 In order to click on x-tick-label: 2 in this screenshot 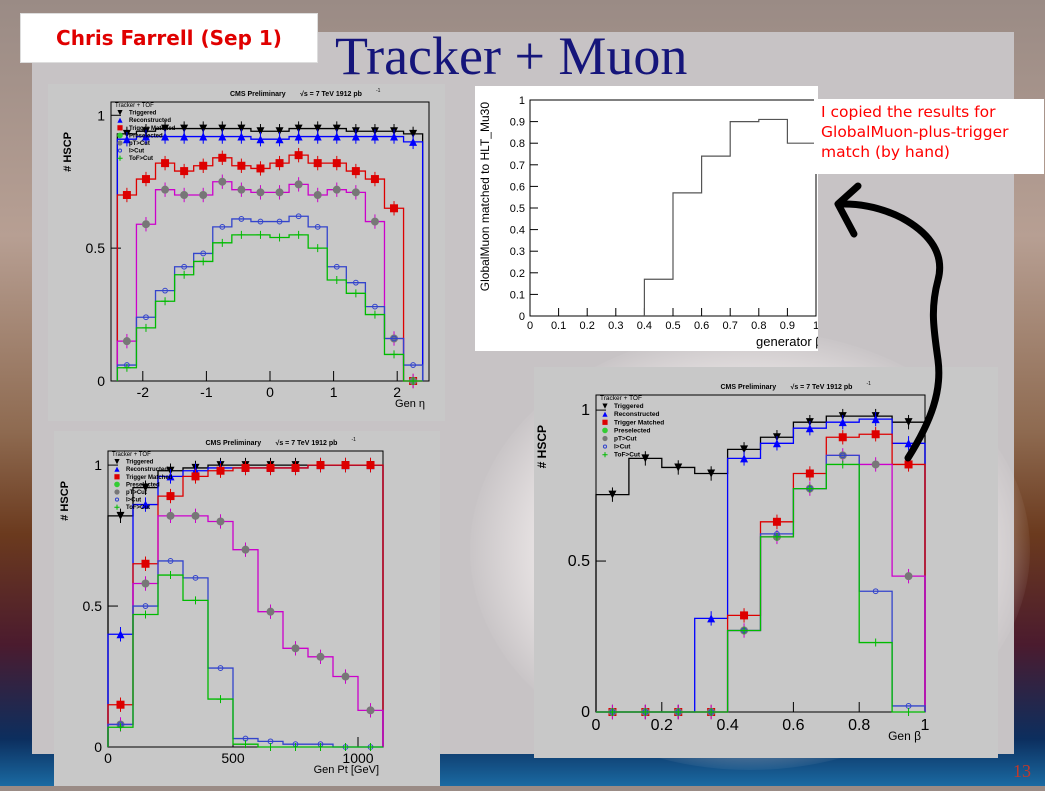, I will do `click(397, 392)`.